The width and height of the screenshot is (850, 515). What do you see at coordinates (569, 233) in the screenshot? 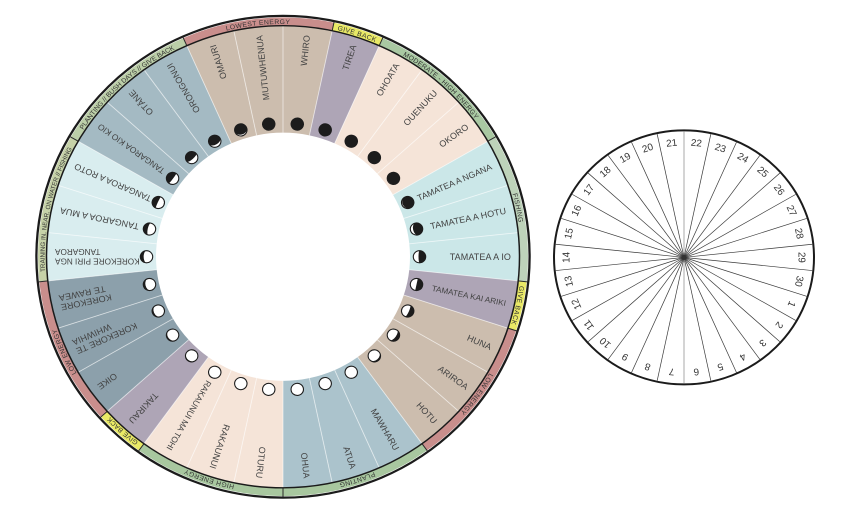
I see `svg-text: 15` at bounding box center [569, 233].